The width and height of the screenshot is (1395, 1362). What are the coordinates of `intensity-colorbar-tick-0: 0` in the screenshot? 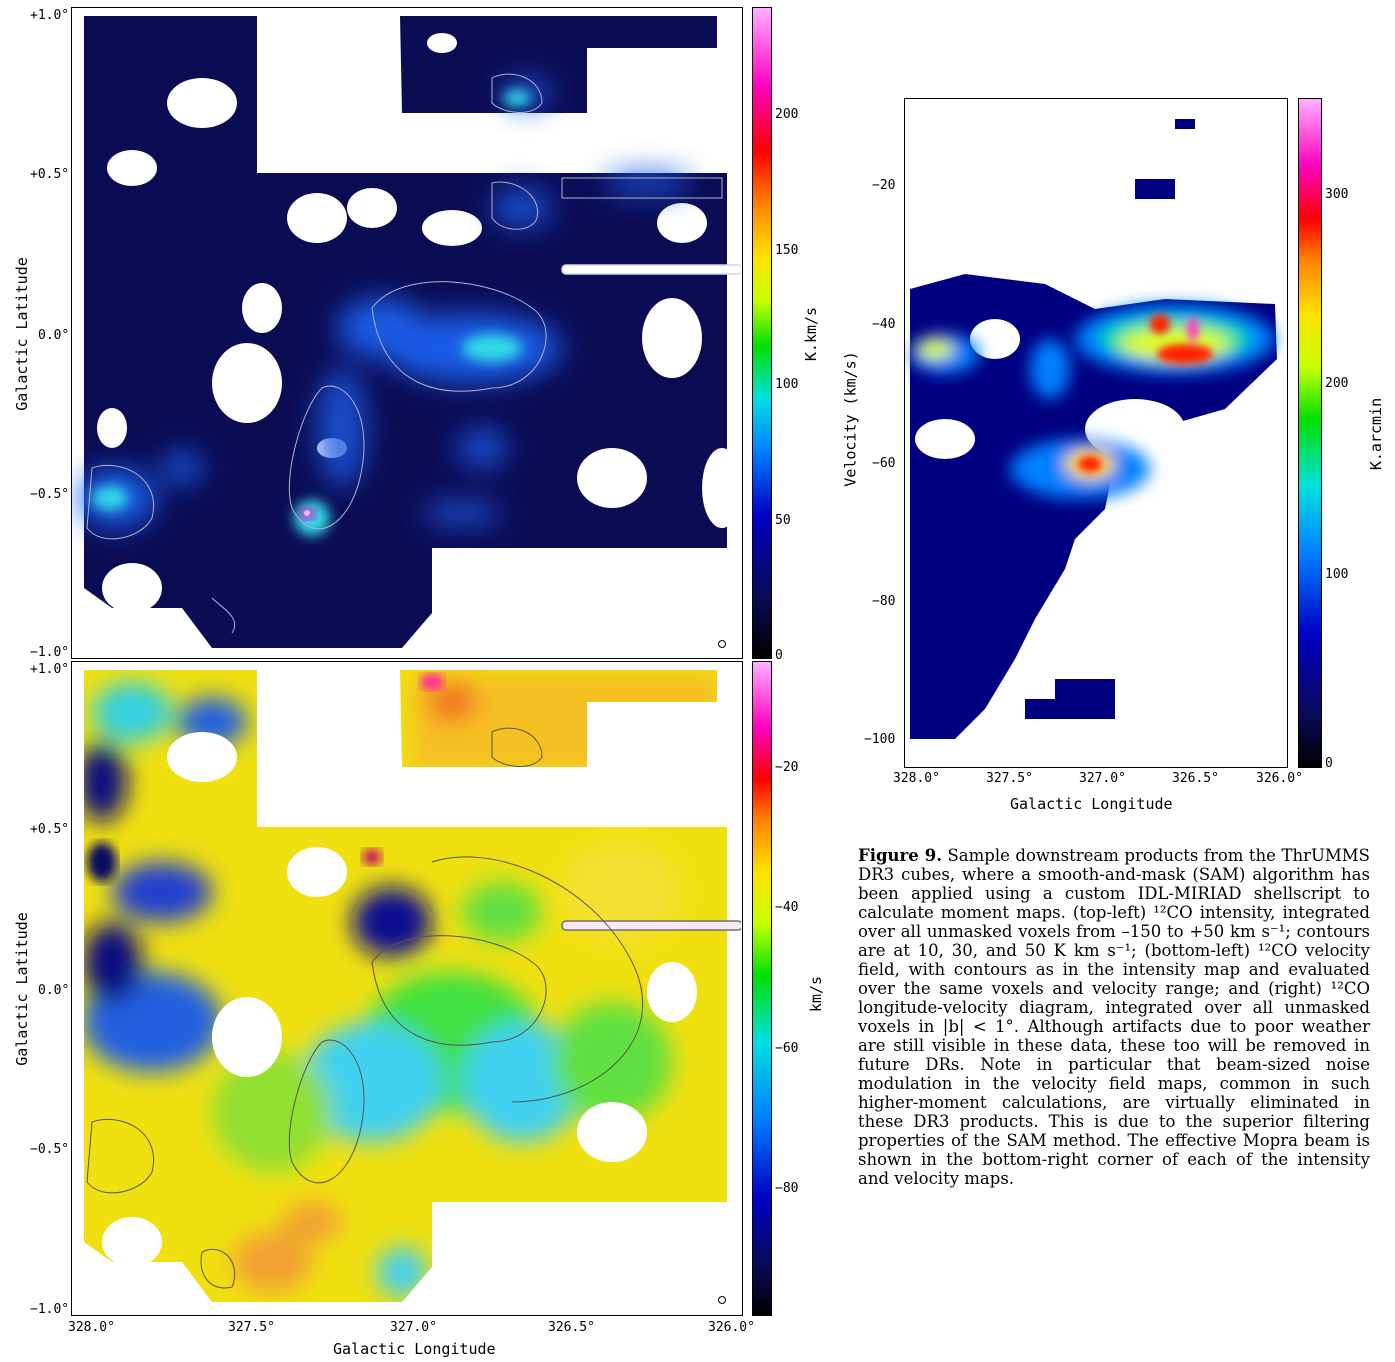 It's located at (779, 655).